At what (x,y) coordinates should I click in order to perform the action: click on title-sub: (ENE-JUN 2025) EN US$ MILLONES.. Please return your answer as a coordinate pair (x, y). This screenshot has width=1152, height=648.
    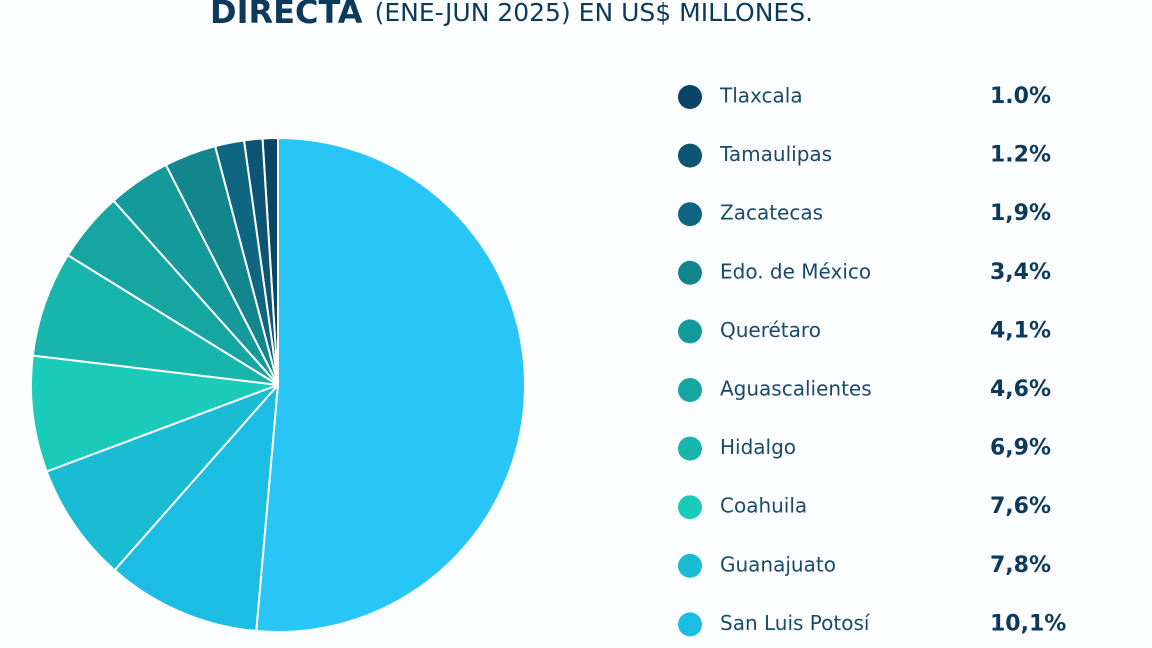
    Looking at the image, I should click on (594, 13).